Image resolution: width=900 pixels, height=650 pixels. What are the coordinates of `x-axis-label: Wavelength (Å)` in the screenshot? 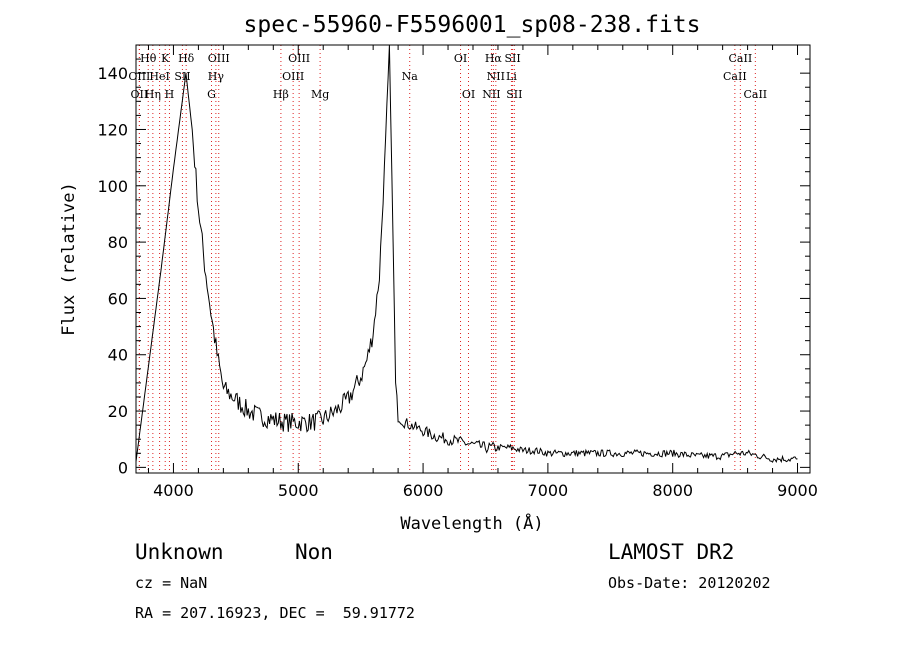 It's located at (471, 523).